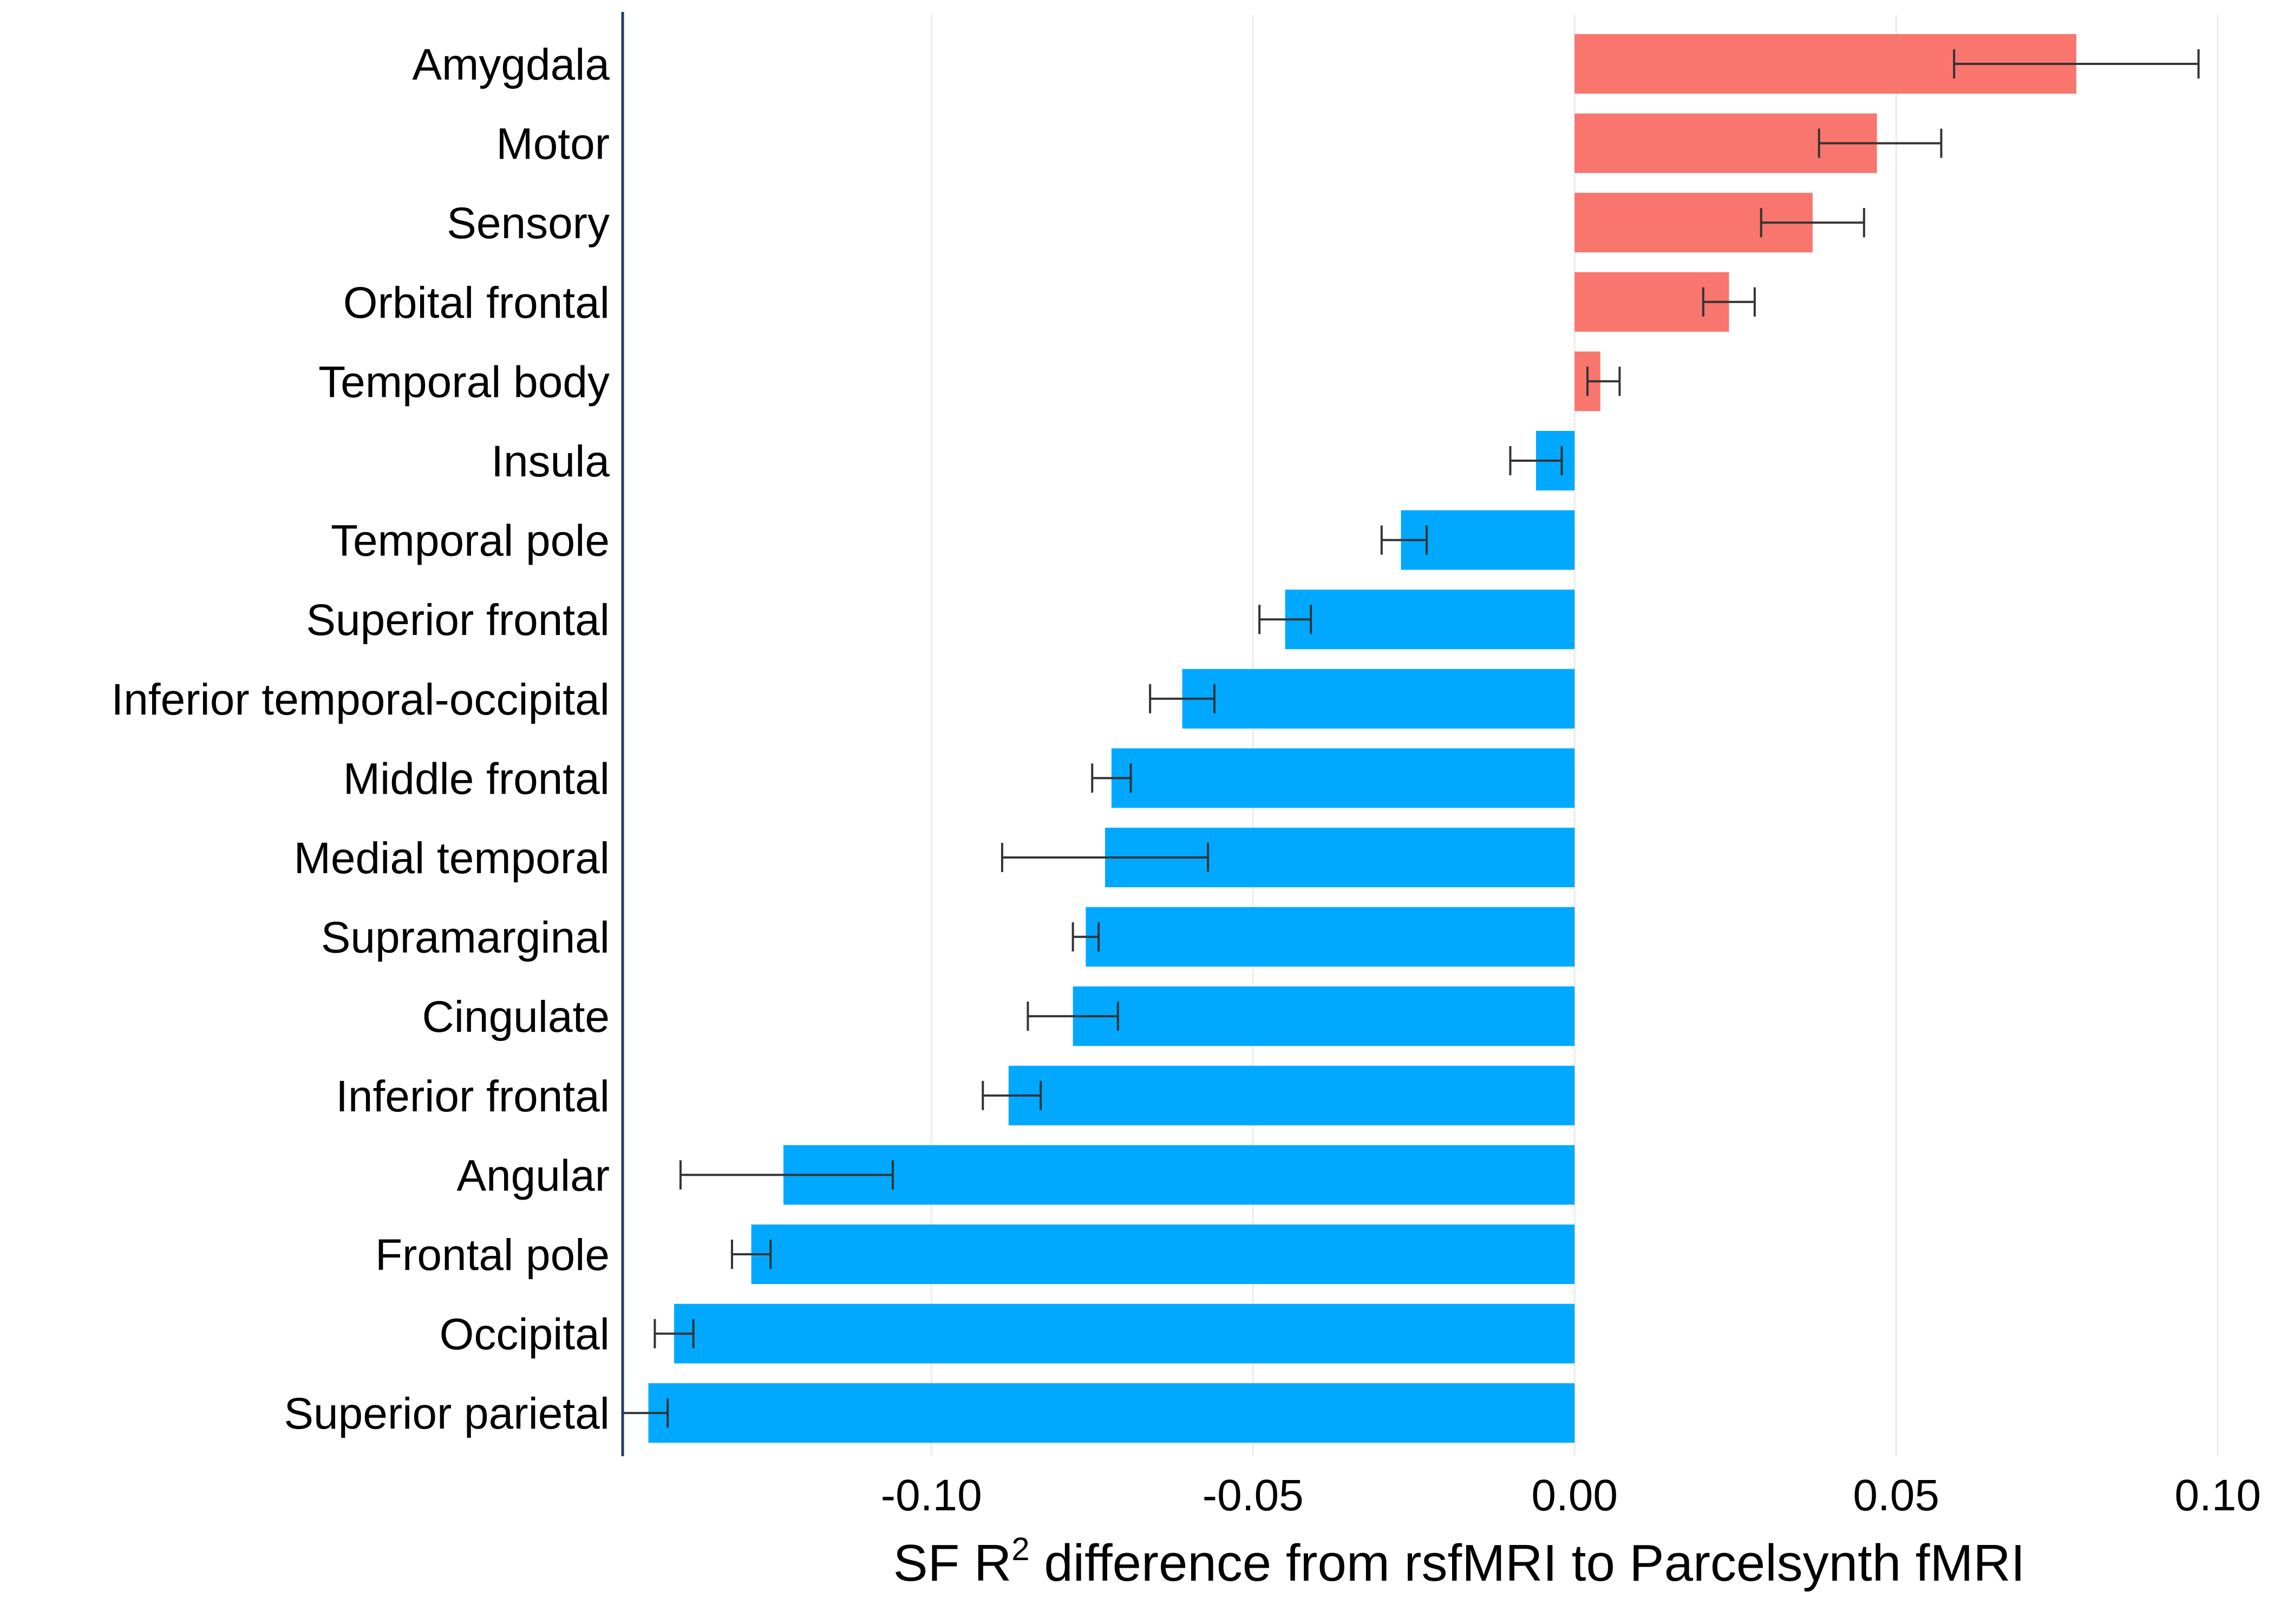  Describe the element at coordinates (1073, 1016) in the screenshot. I see `error-bar-cingulate` at that location.